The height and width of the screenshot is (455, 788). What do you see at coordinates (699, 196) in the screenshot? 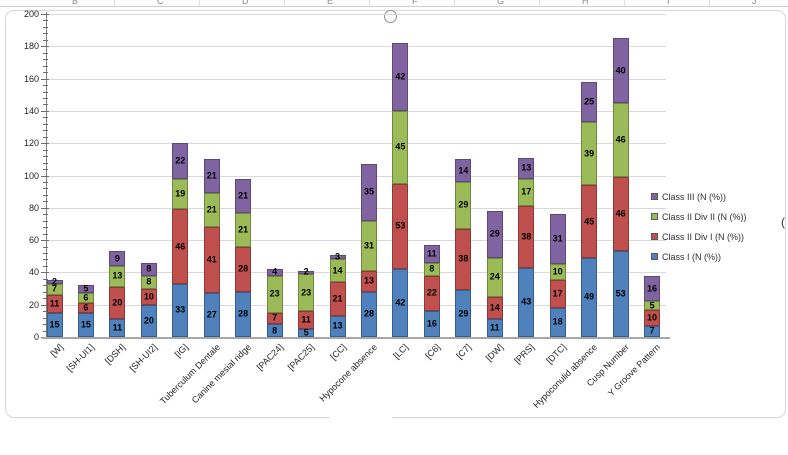
I see `legend-item: Class III (N (%))` at bounding box center [699, 196].